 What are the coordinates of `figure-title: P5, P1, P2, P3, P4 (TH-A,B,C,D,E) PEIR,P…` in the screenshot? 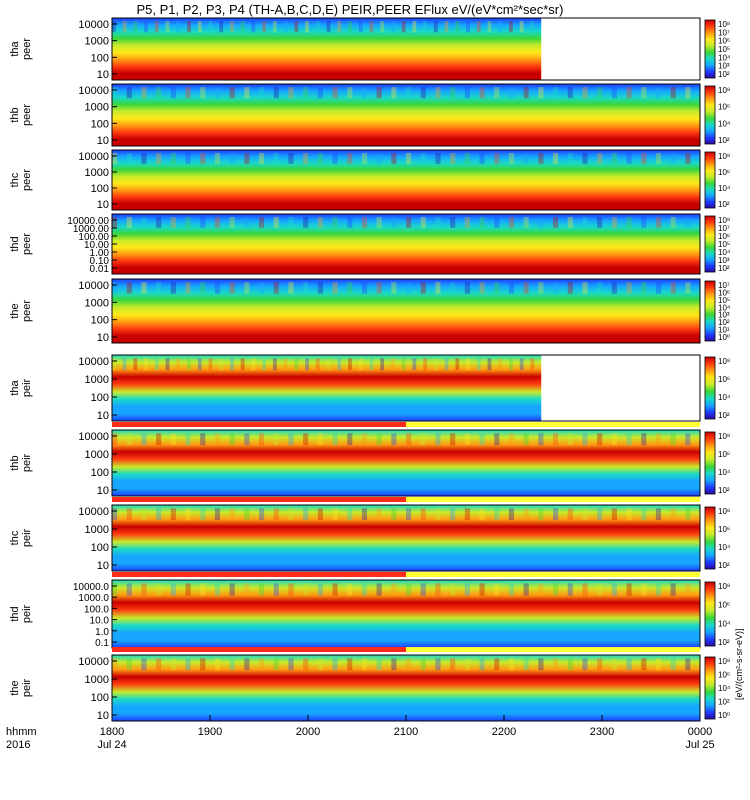 It's located at (350, 9).